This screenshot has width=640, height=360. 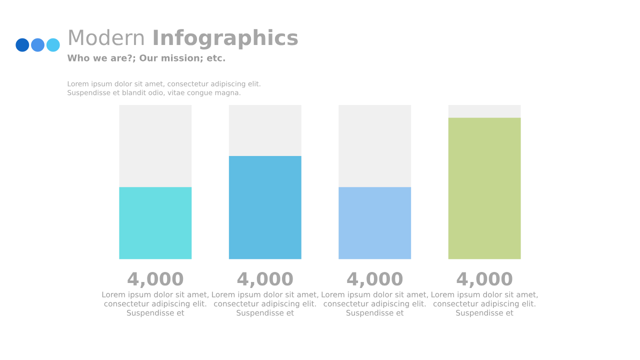 I want to click on chart-subtitle: Who we are?; Our mission; etc., so click(x=146, y=58).